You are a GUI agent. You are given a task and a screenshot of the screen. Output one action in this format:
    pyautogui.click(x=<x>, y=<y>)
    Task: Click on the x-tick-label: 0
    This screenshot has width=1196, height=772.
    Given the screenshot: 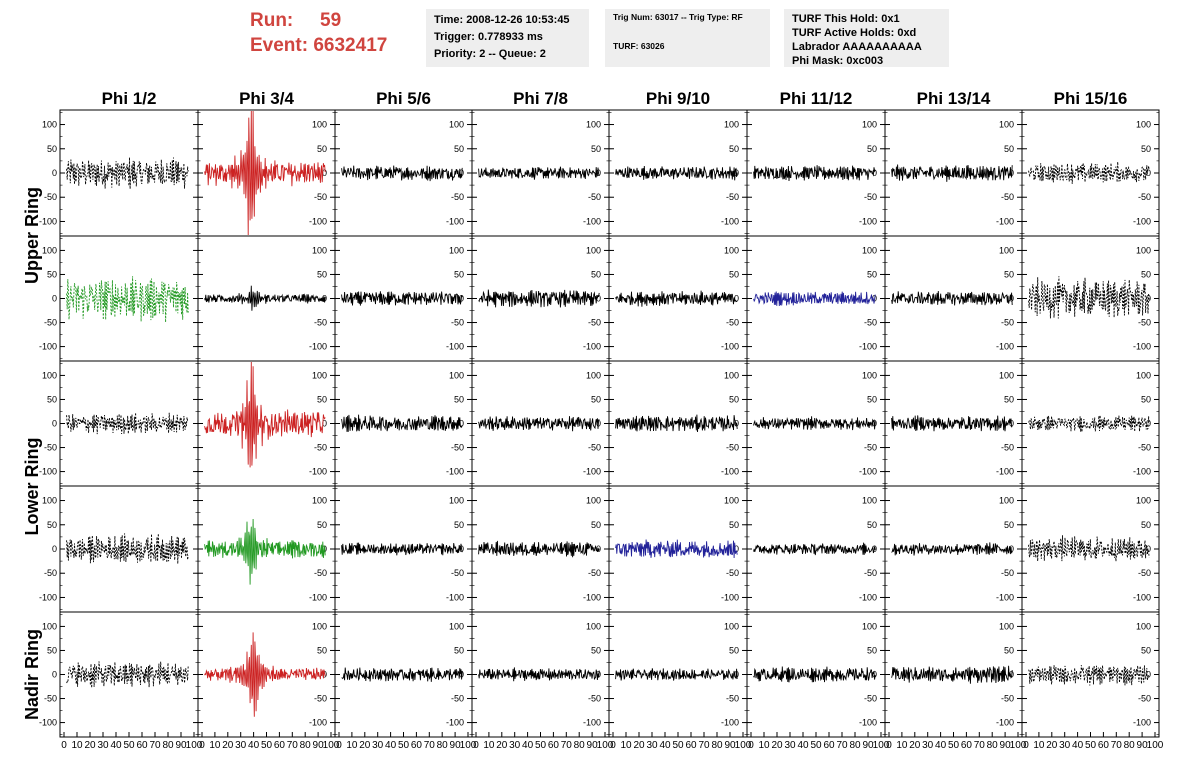 What is the action you would take?
    pyautogui.click(x=202, y=745)
    